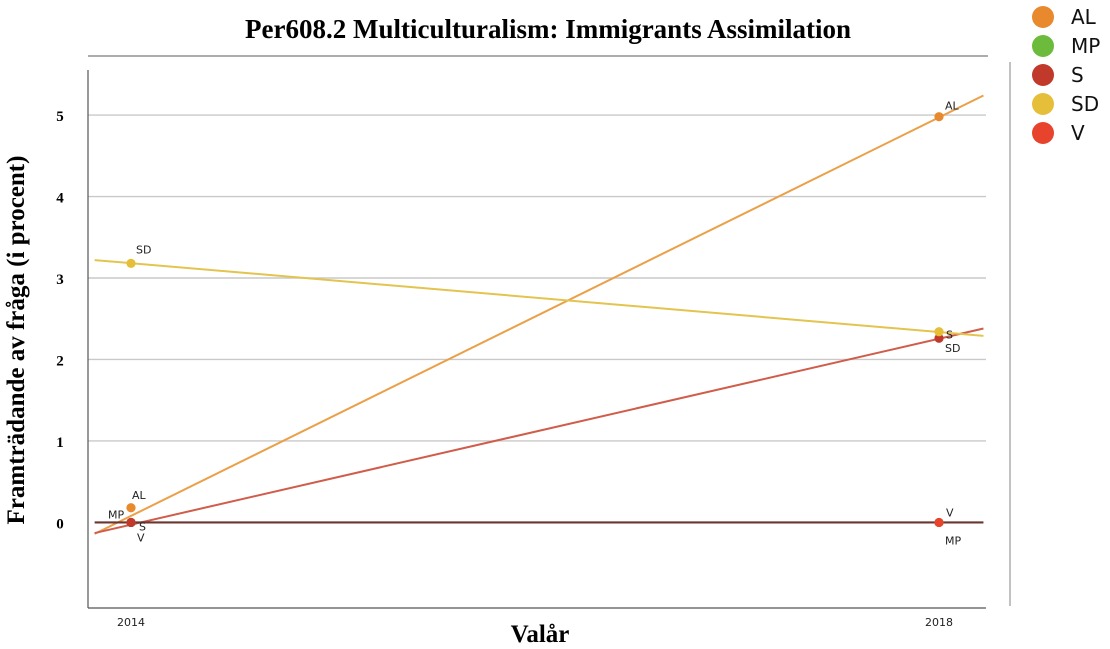 The image size is (1110, 649). Describe the element at coordinates (139, 495) in the screenshot. I see `data-label-al-2014: AL` at that location.